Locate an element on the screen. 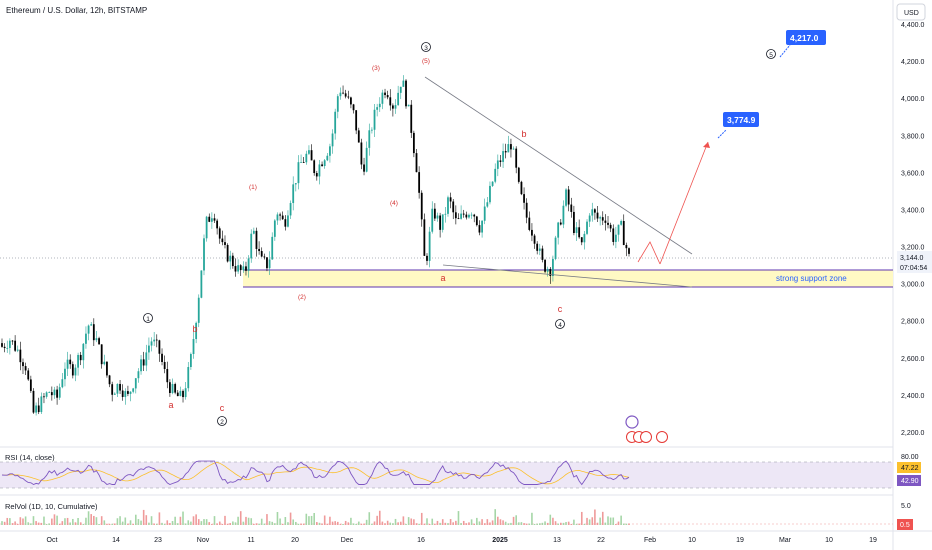 This screenshot has width=932, height=550. economic-events-icons is located at coordinates (647, 437).